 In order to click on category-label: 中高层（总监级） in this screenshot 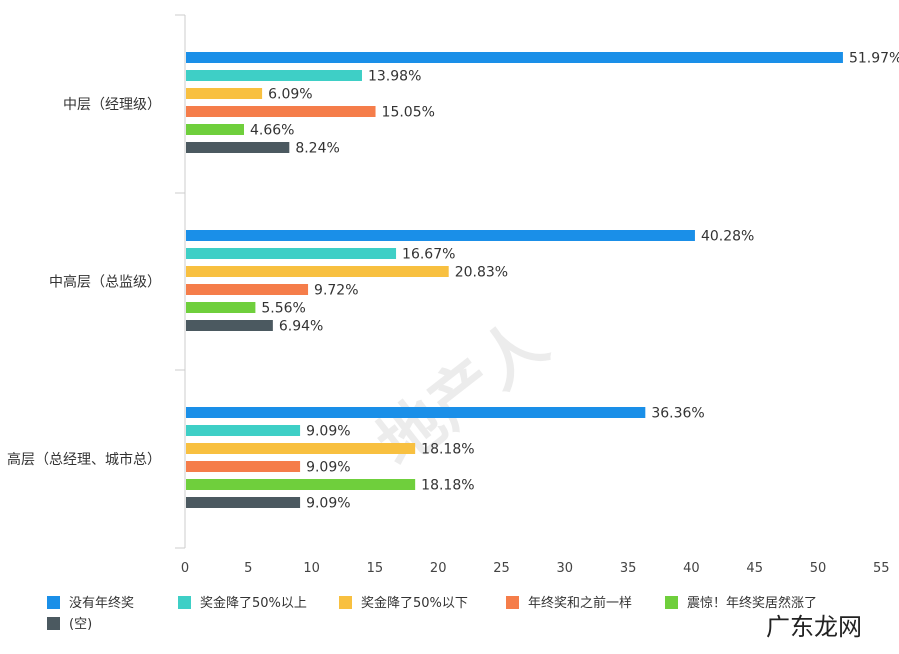, I will do `click(105, 282)`.